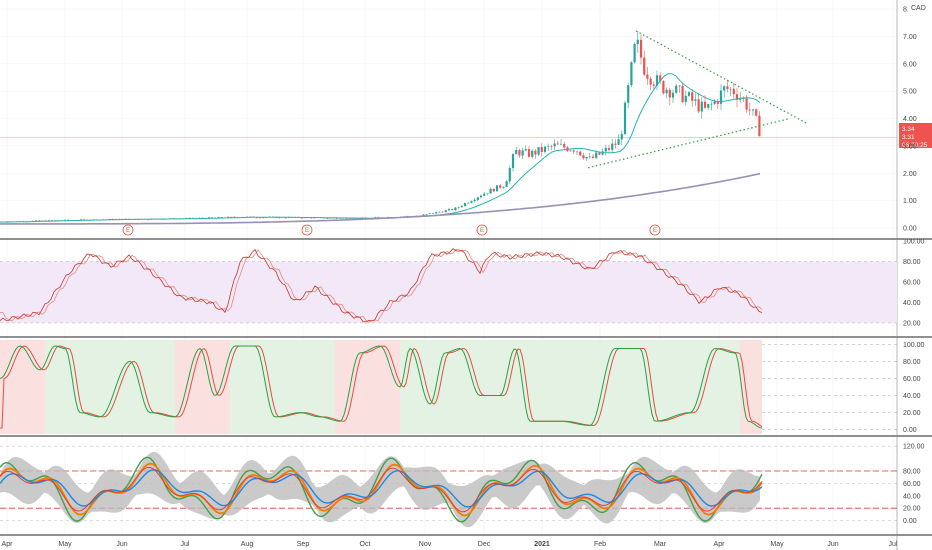 The width and height of the screenshot is (932, 550). I want to click on rsi-band, so click(448, 292).